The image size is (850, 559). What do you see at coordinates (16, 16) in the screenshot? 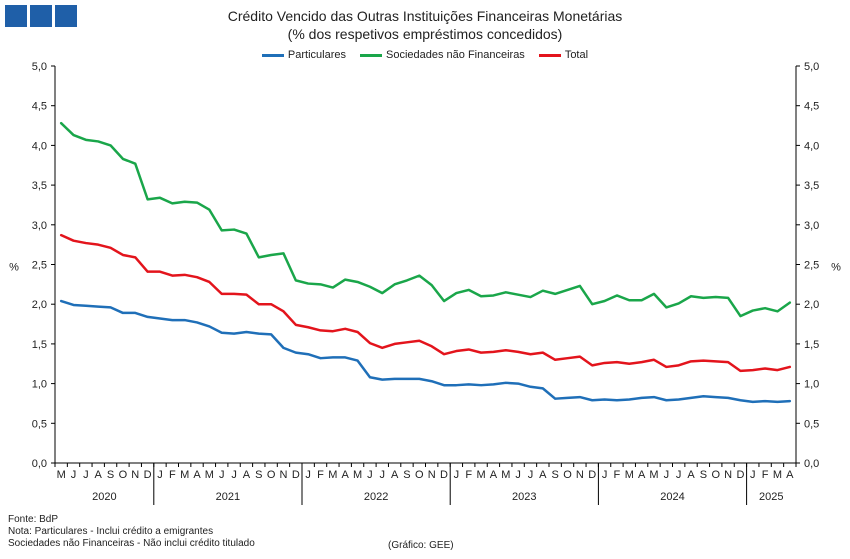
I see `logo-block-1-icon` at bounding box center [16, 16].